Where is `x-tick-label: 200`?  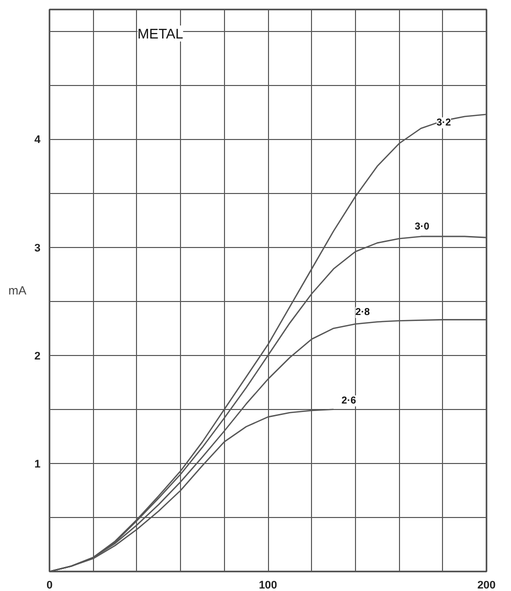
x-tick-label: 200 is located at coordinates (486, 585).